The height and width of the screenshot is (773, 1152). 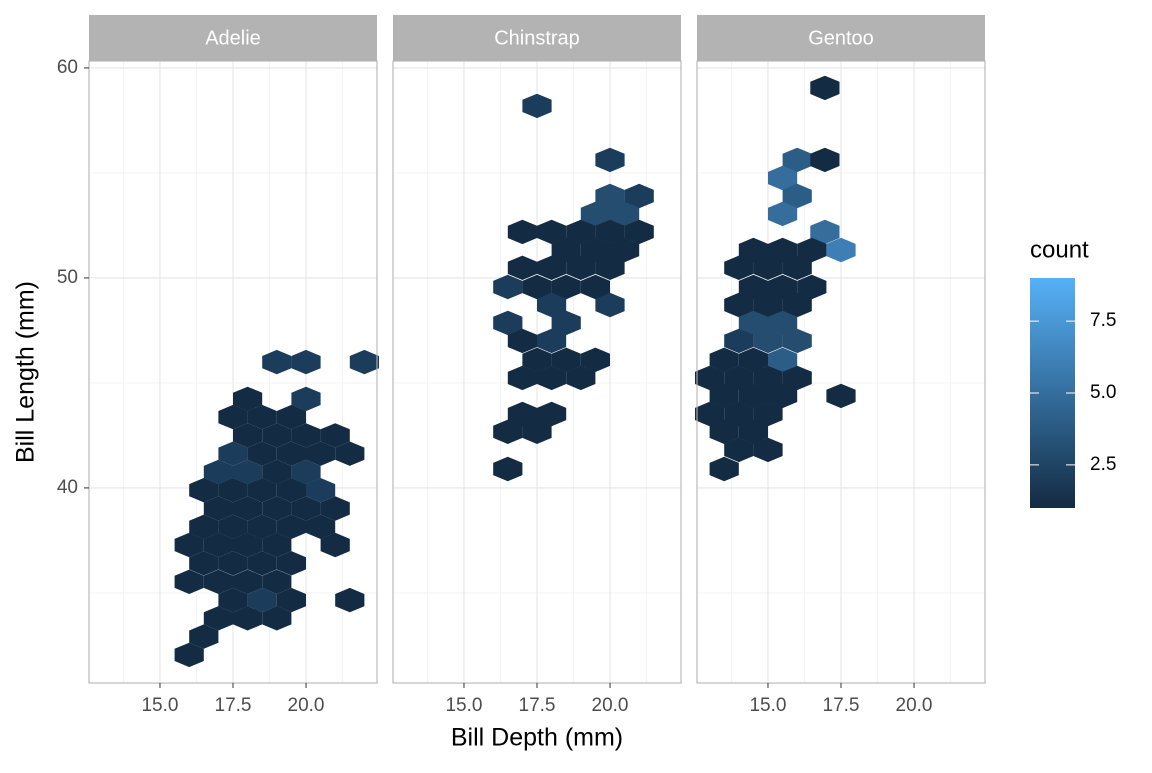 I want to click on y-tick-label: 50, so click(x=67, y=277).